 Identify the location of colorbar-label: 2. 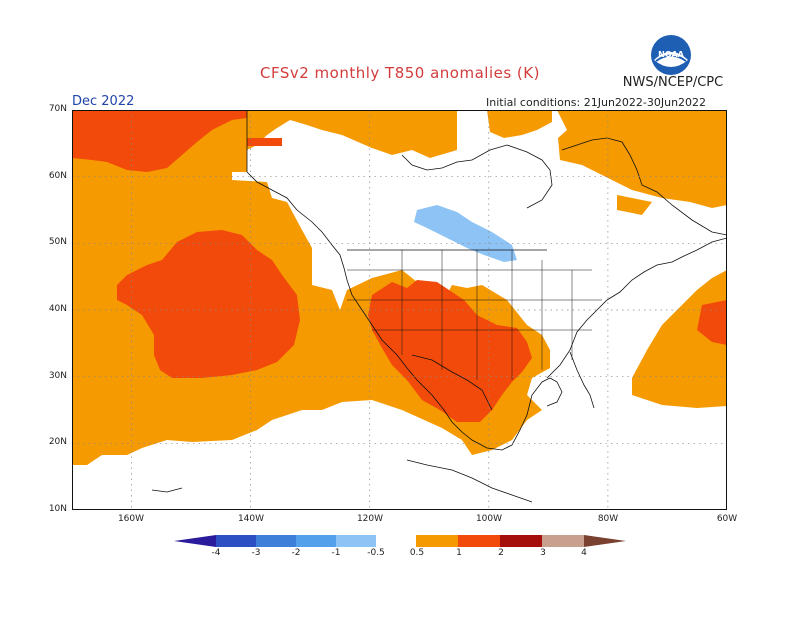
(501, 553).